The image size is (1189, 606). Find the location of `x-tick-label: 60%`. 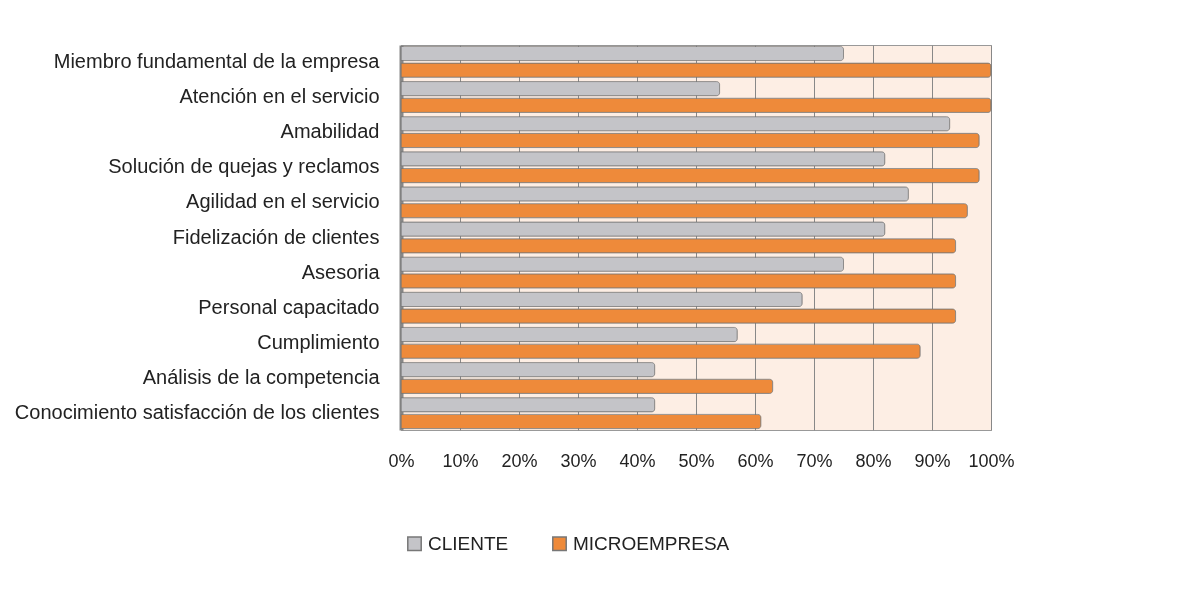

x-tick-label: 60% is located at coordinates (755, 460).